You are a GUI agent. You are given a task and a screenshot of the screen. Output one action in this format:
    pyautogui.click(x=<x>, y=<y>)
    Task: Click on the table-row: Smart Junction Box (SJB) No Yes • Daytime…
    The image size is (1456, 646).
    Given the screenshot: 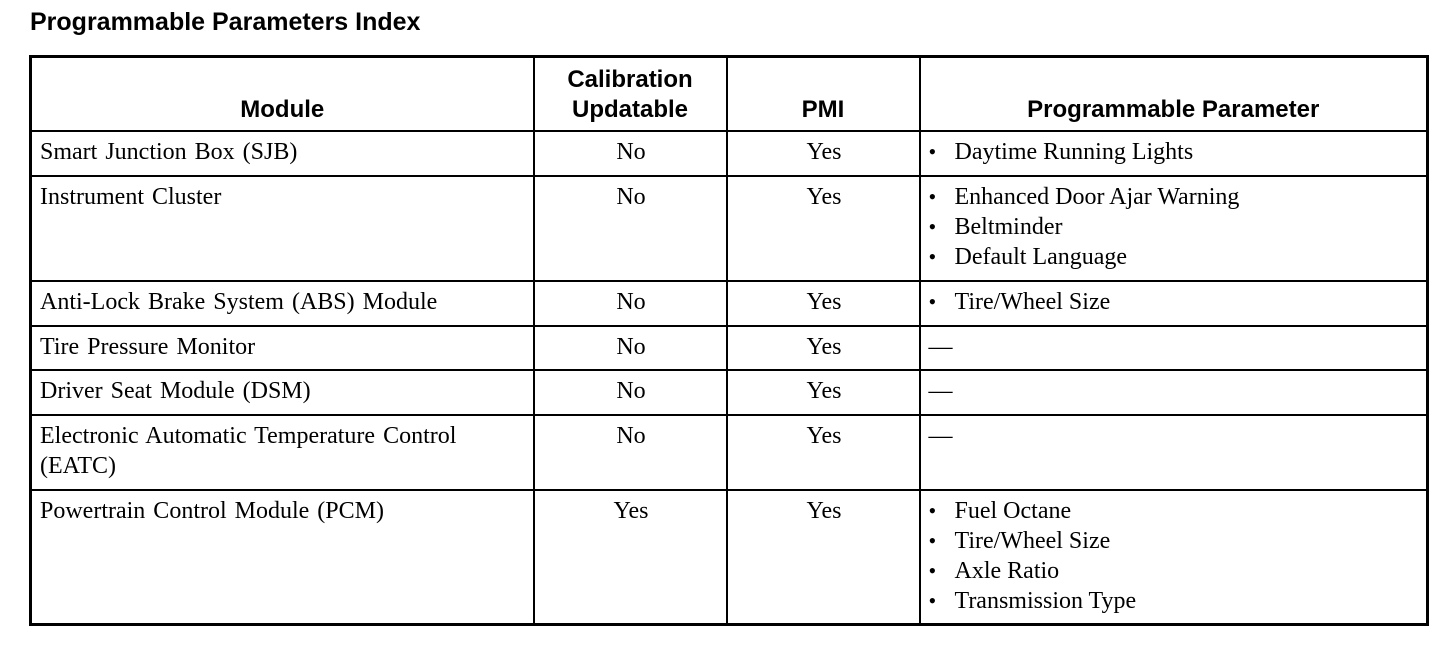 What is the action you would take?
    pyautogui.click(x=729, y=153)
    